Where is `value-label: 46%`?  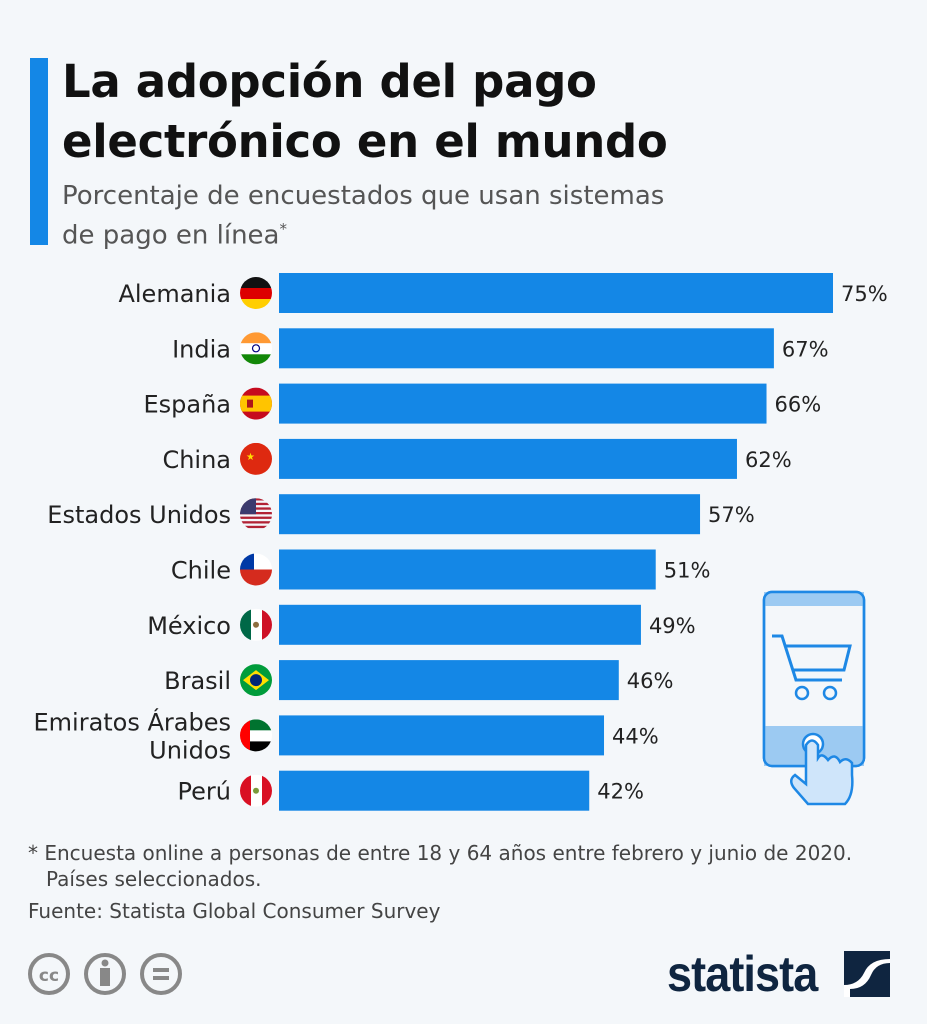 value-label: 46% is located at coordinates (650, 681).